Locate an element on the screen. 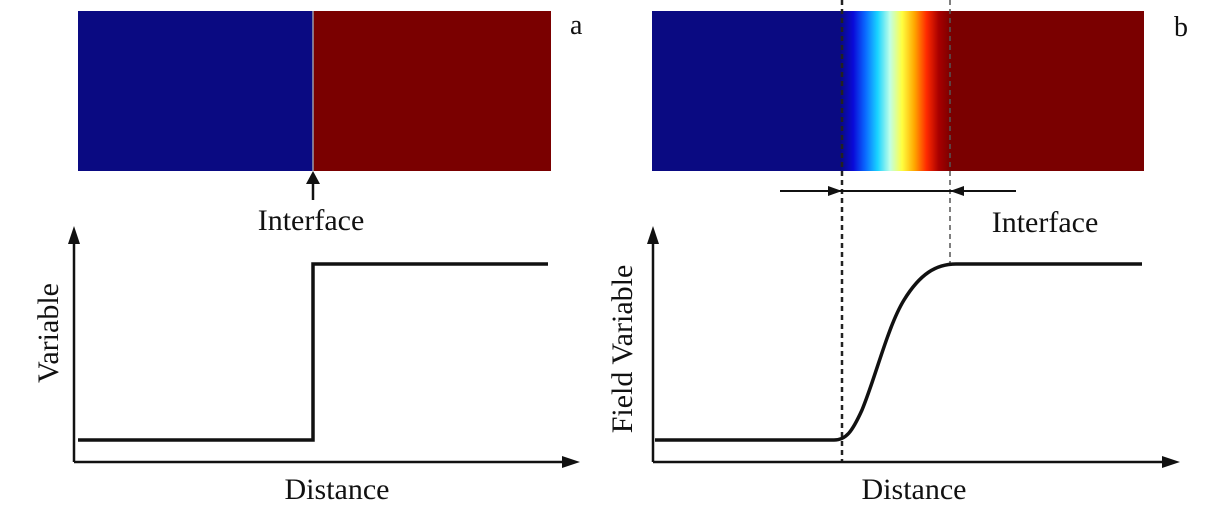 Image resolution: width=1207 pixels, height=507 pixels. panel-b-x-axis-label: Distance is located at coordinates (914, 489).